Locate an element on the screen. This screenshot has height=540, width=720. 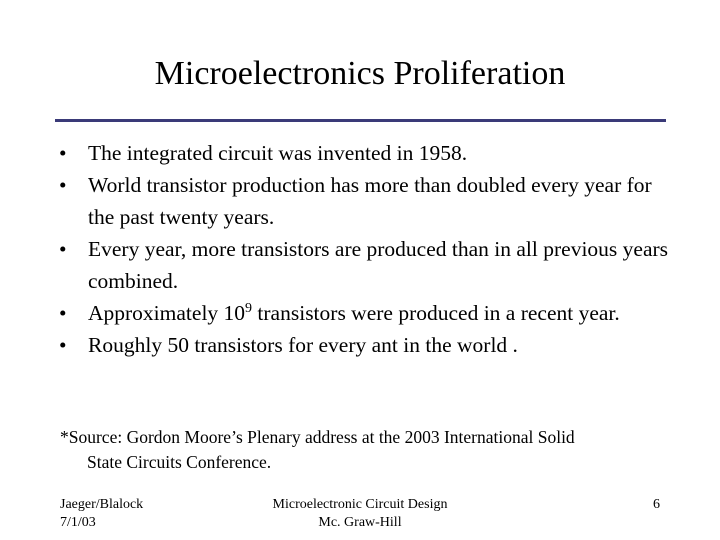
footer-book-title: Microelectronic Circuit Design is located at coordinates (360, 504).